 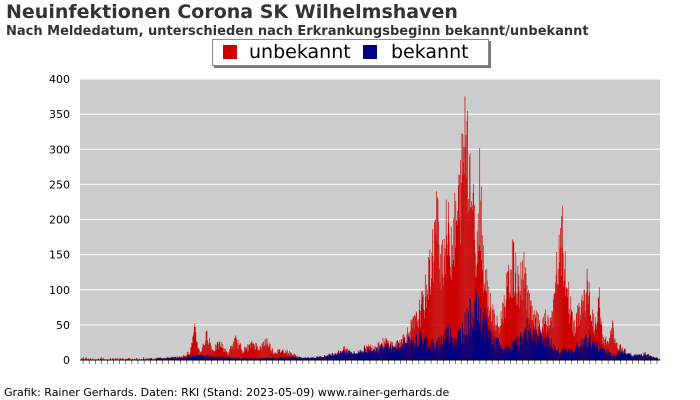 What do you see at coordinates (370, 362) in the screenshot?
I see `x-axis-ticks` at bounding box center [370, 362].